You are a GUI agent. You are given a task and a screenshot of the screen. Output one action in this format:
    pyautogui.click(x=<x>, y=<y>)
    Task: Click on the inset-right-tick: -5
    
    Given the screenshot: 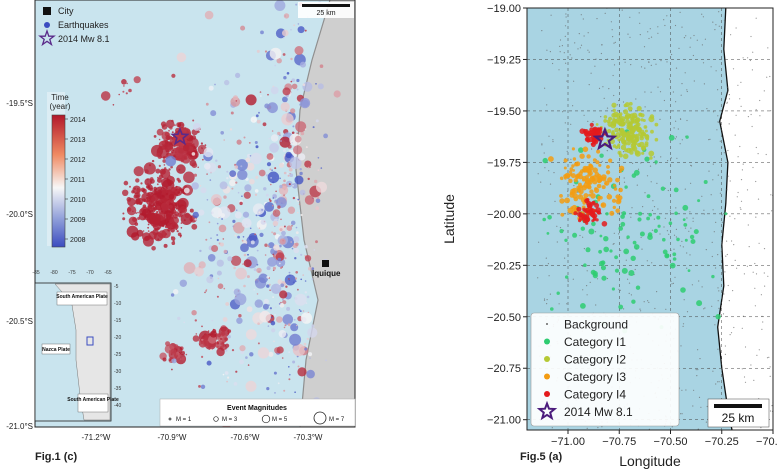 What is the action you would take?
    pyautogui.click(x=116, y=287)
    